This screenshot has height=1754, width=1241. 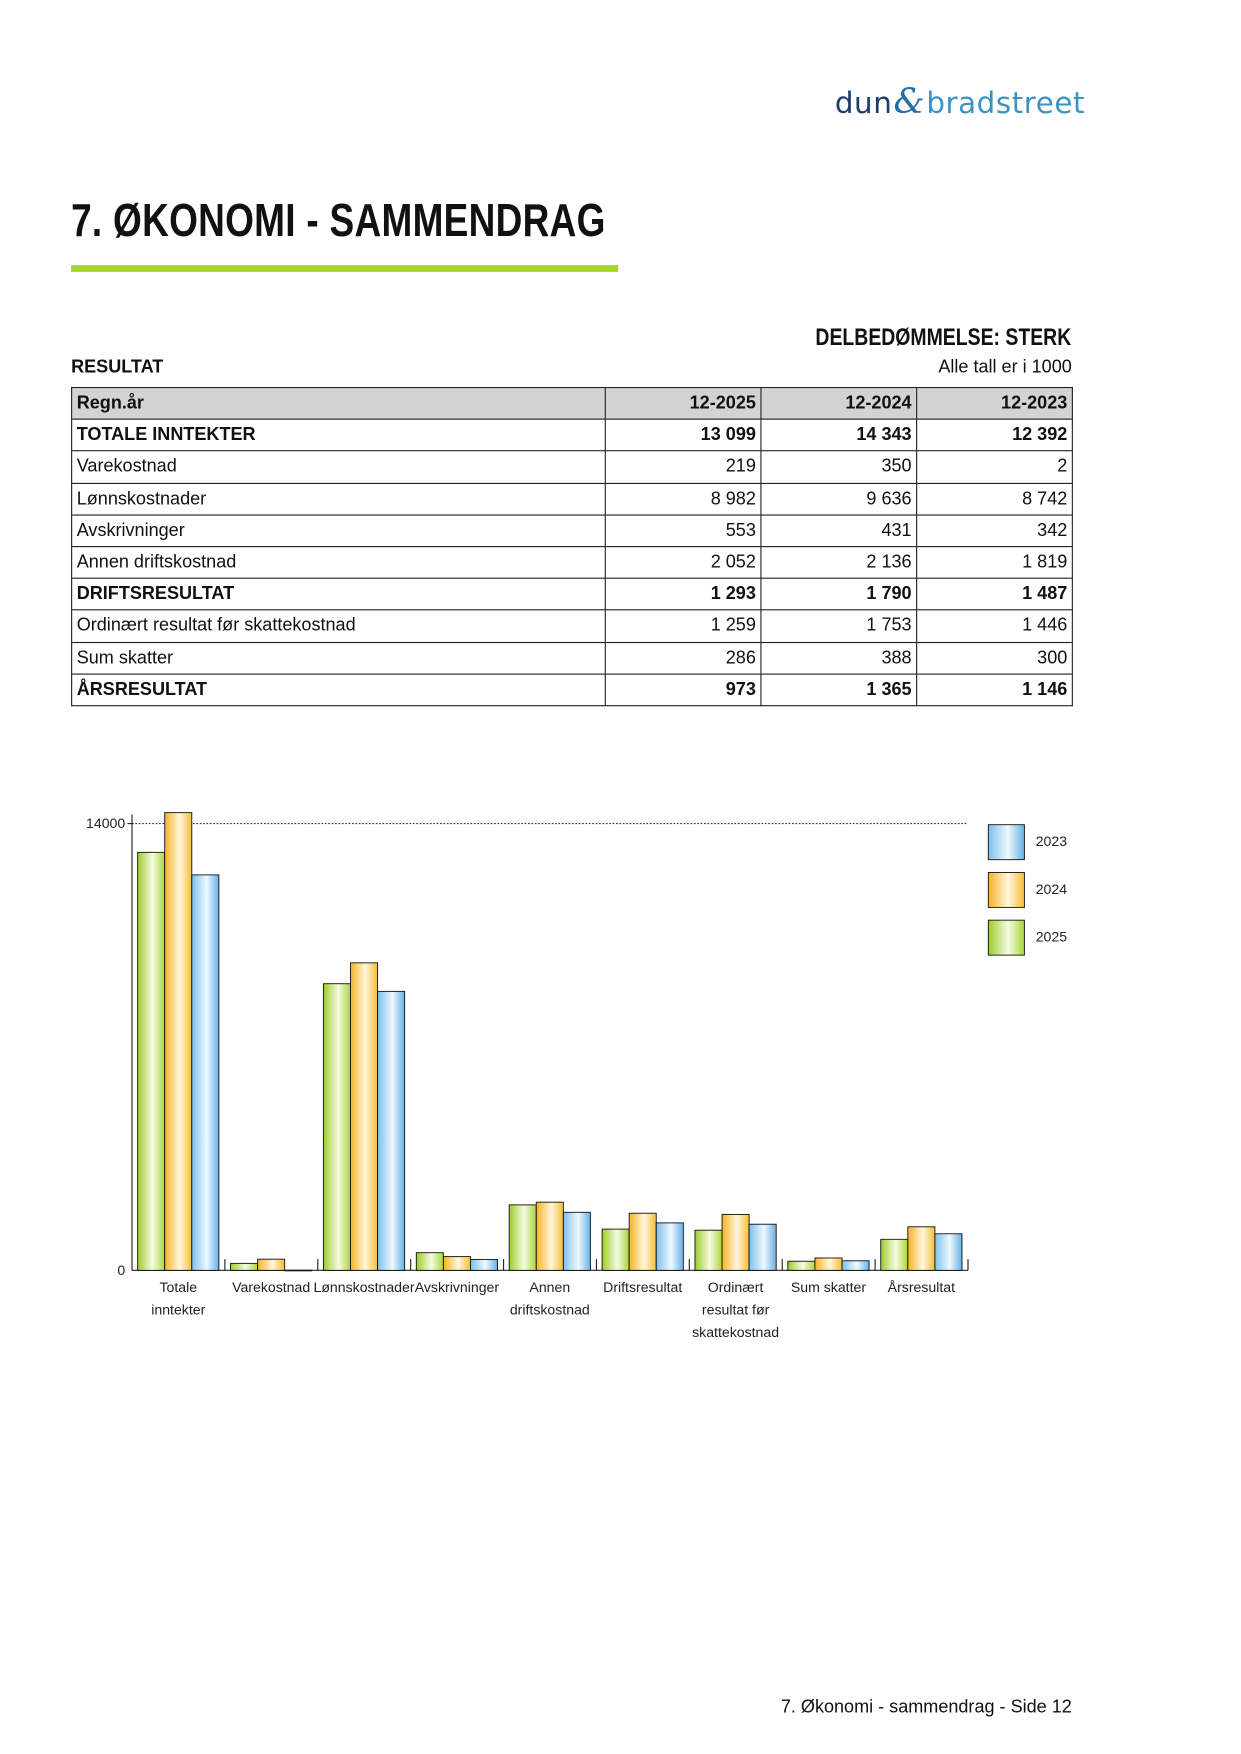 I want to click on table-row: DRIFTSRESULTAT 1 293 1 790 1 487, so click(x=572, y=594).